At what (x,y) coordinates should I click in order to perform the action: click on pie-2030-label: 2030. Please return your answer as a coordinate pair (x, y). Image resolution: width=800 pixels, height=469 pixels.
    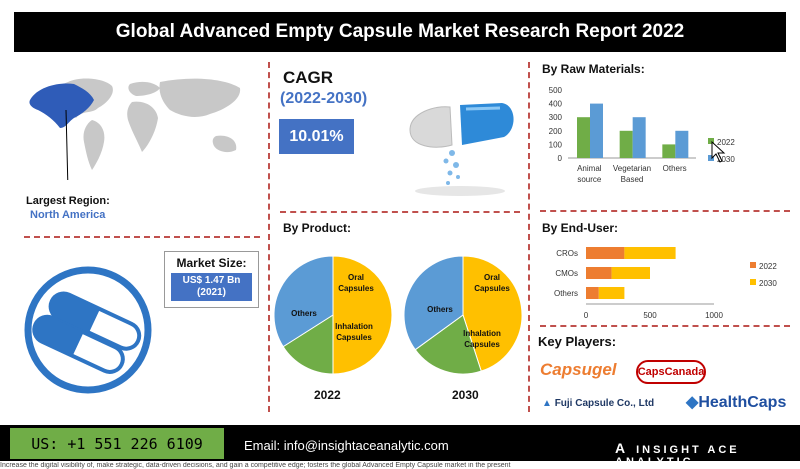
    Looking at the image, I should click on (465, 395).